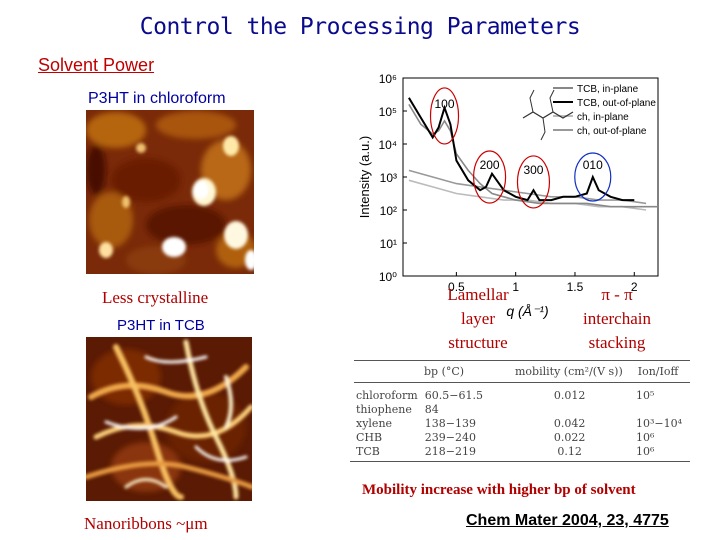  Describe the element at coordinates (612, 131) in the screenshot. I see `legend-entry: ch, out-of-plane` at that location.